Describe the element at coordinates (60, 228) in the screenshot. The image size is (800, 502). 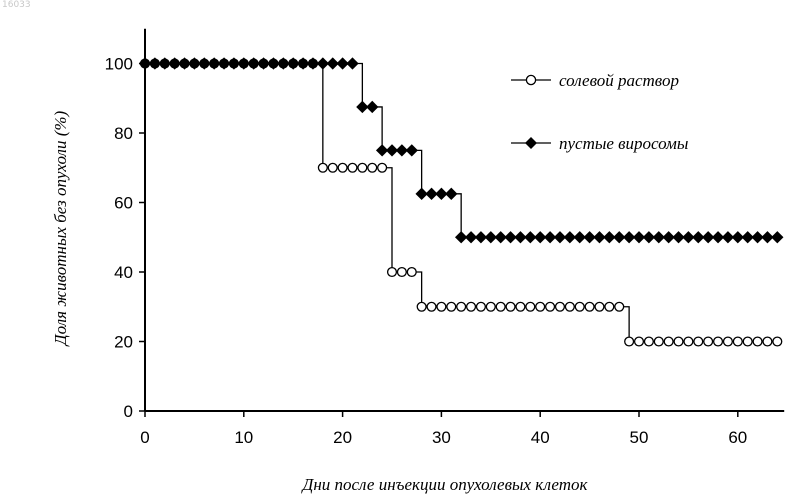
I see `y-axis-title: Доля животных без опухоли (%)` at that location.